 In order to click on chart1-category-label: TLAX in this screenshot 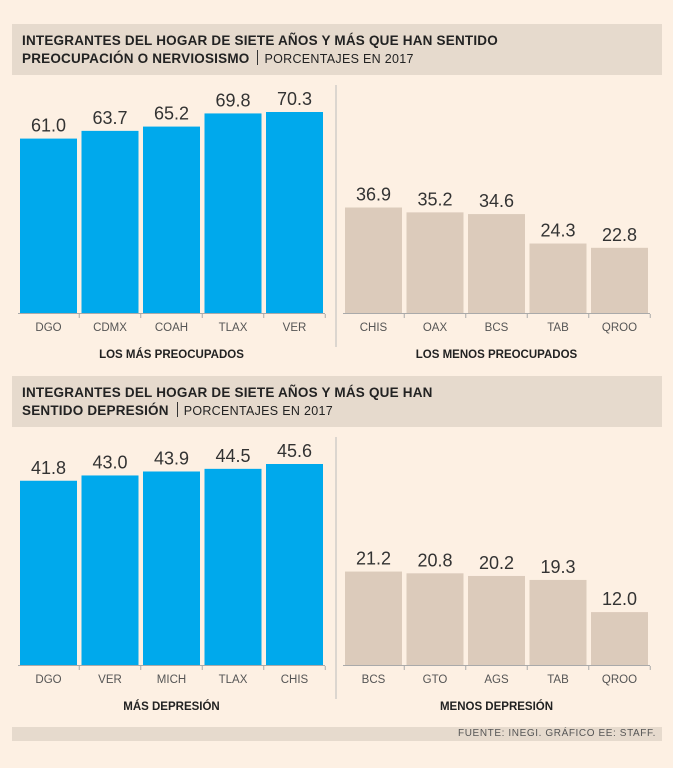, I will do `click(233, 328)`.